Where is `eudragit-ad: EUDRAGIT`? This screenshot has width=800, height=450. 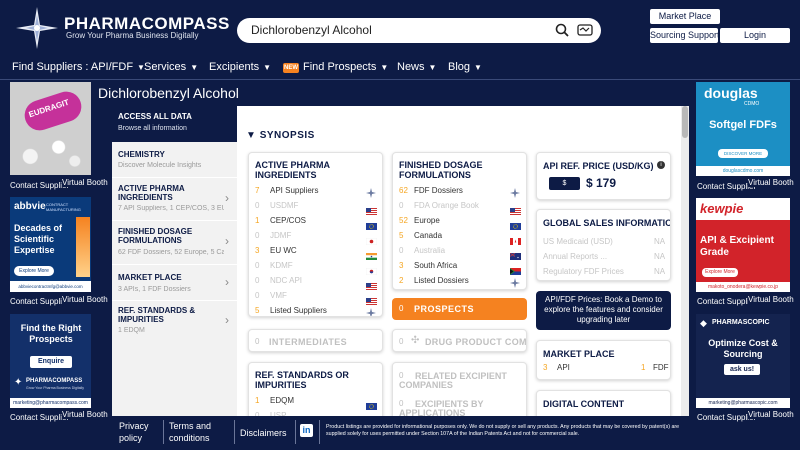
eudragit-ad: EUDRAGIT is located at coordinates (50, 128).